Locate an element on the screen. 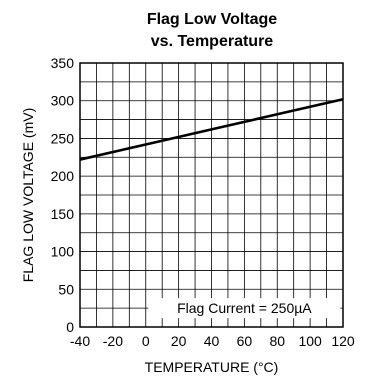  chart-title-line-2: vs. Temperature is located at coordinates (212, 41).